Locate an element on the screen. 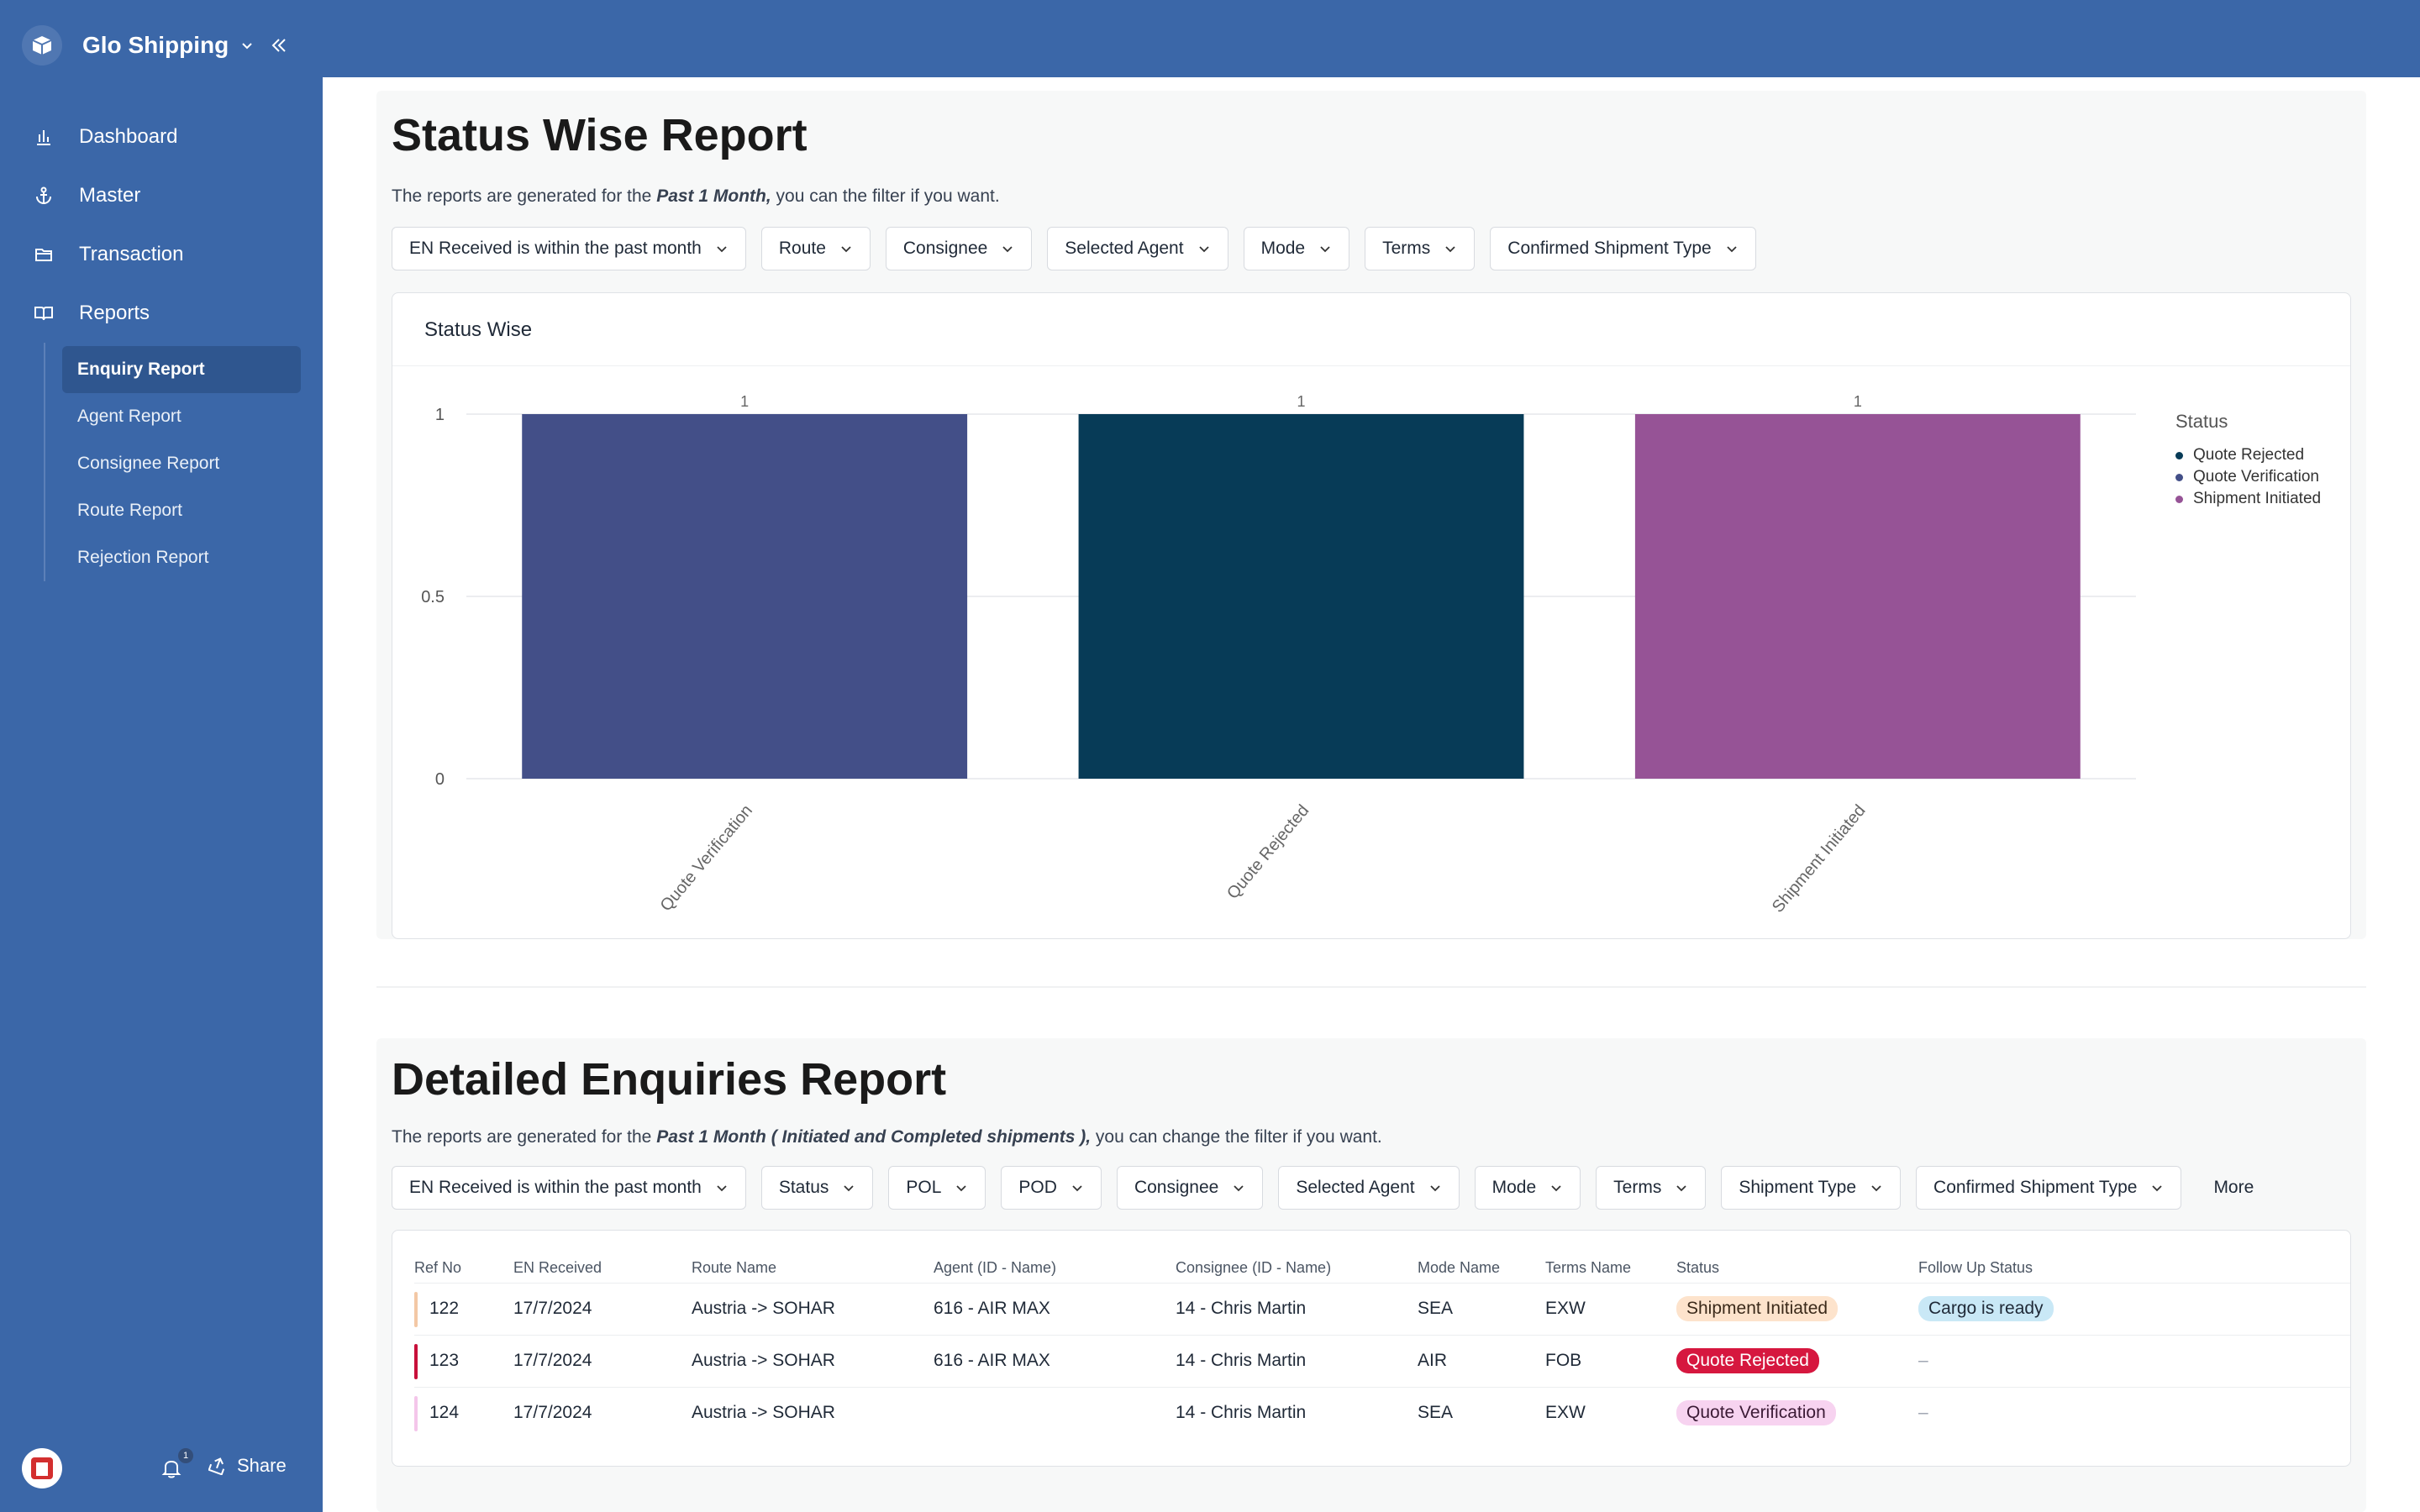 The width and height of the screenshot is (2420, 1512). share-label: Share is located at coordinates (262, 1465).